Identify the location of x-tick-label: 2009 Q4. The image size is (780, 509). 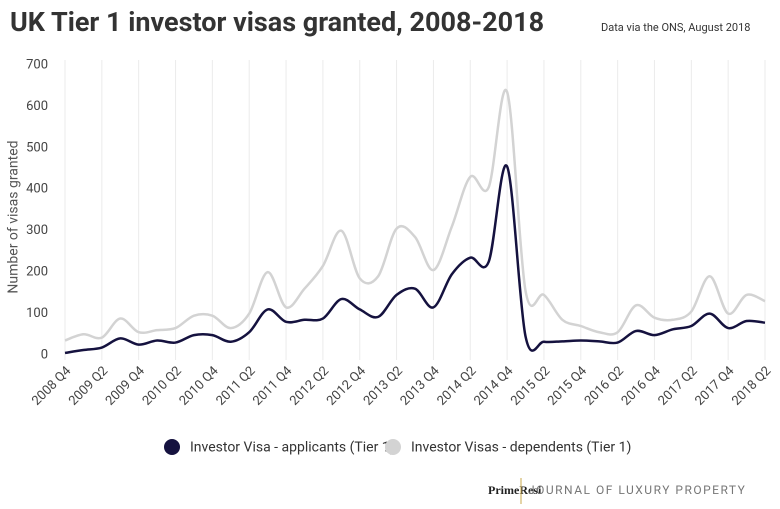
(126, 386).